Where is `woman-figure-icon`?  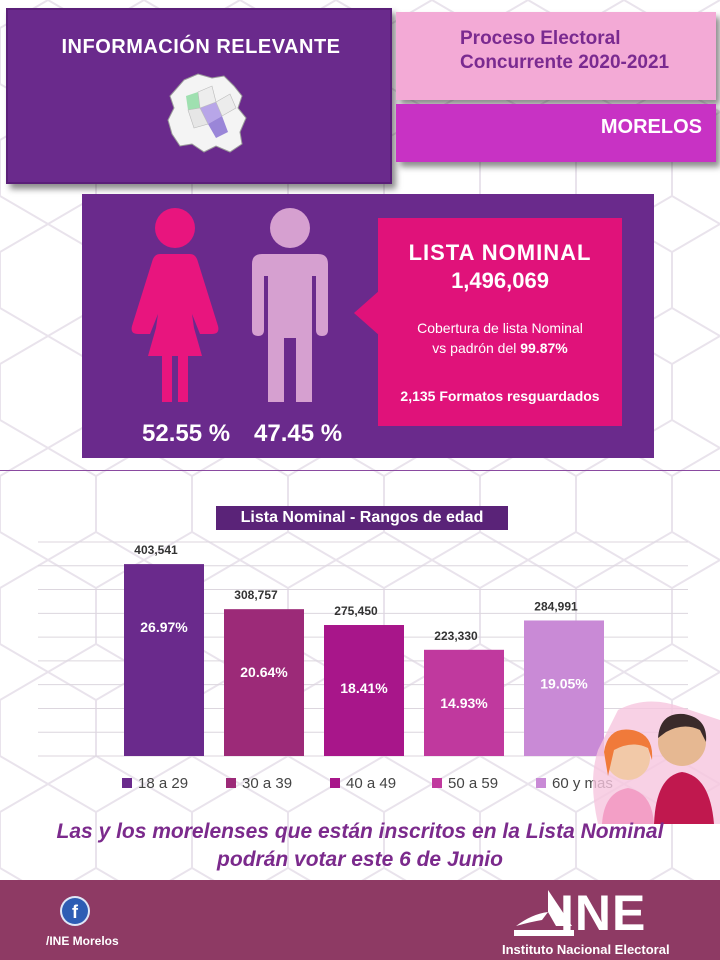 woman-figure-icon is located at coordinates (175, 305).